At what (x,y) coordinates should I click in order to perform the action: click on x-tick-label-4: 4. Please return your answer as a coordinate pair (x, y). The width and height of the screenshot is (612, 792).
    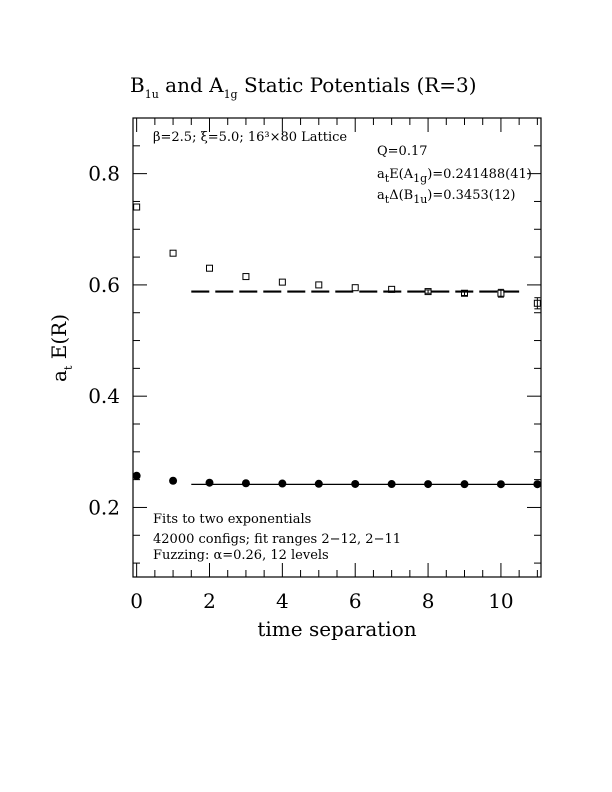
    Looking at the image, I should click on (282, 601).